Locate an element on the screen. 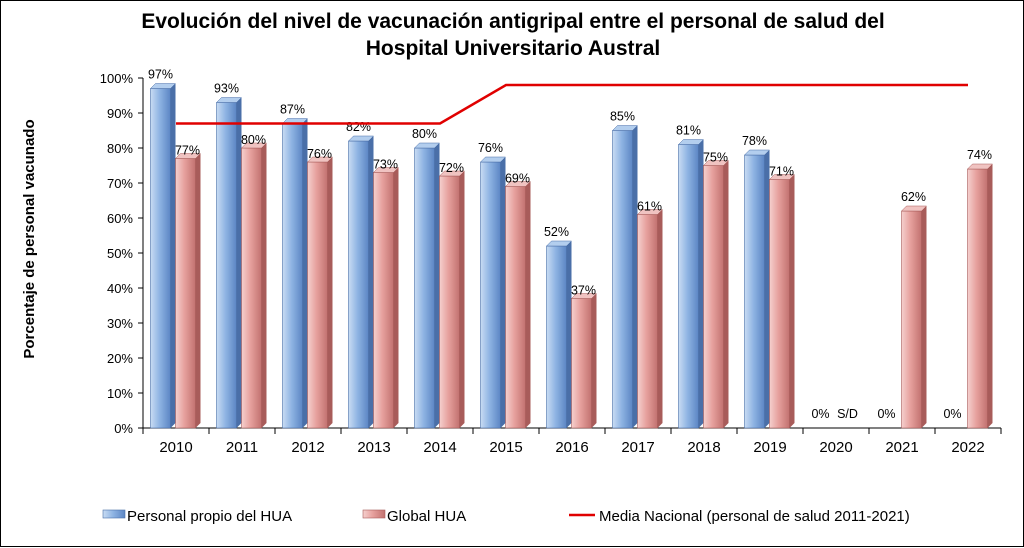 The width and height of the screenshot is (1024, 548). y-tick-label: 30% is located at coordinates (120, 323).